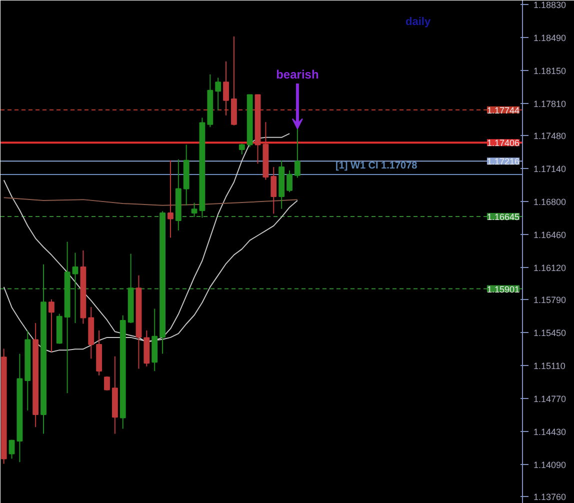 This screenshot has width=574, height=503. Describe the element at coordinates (150, 201) in the screenshot. I see `line-series` at that location.